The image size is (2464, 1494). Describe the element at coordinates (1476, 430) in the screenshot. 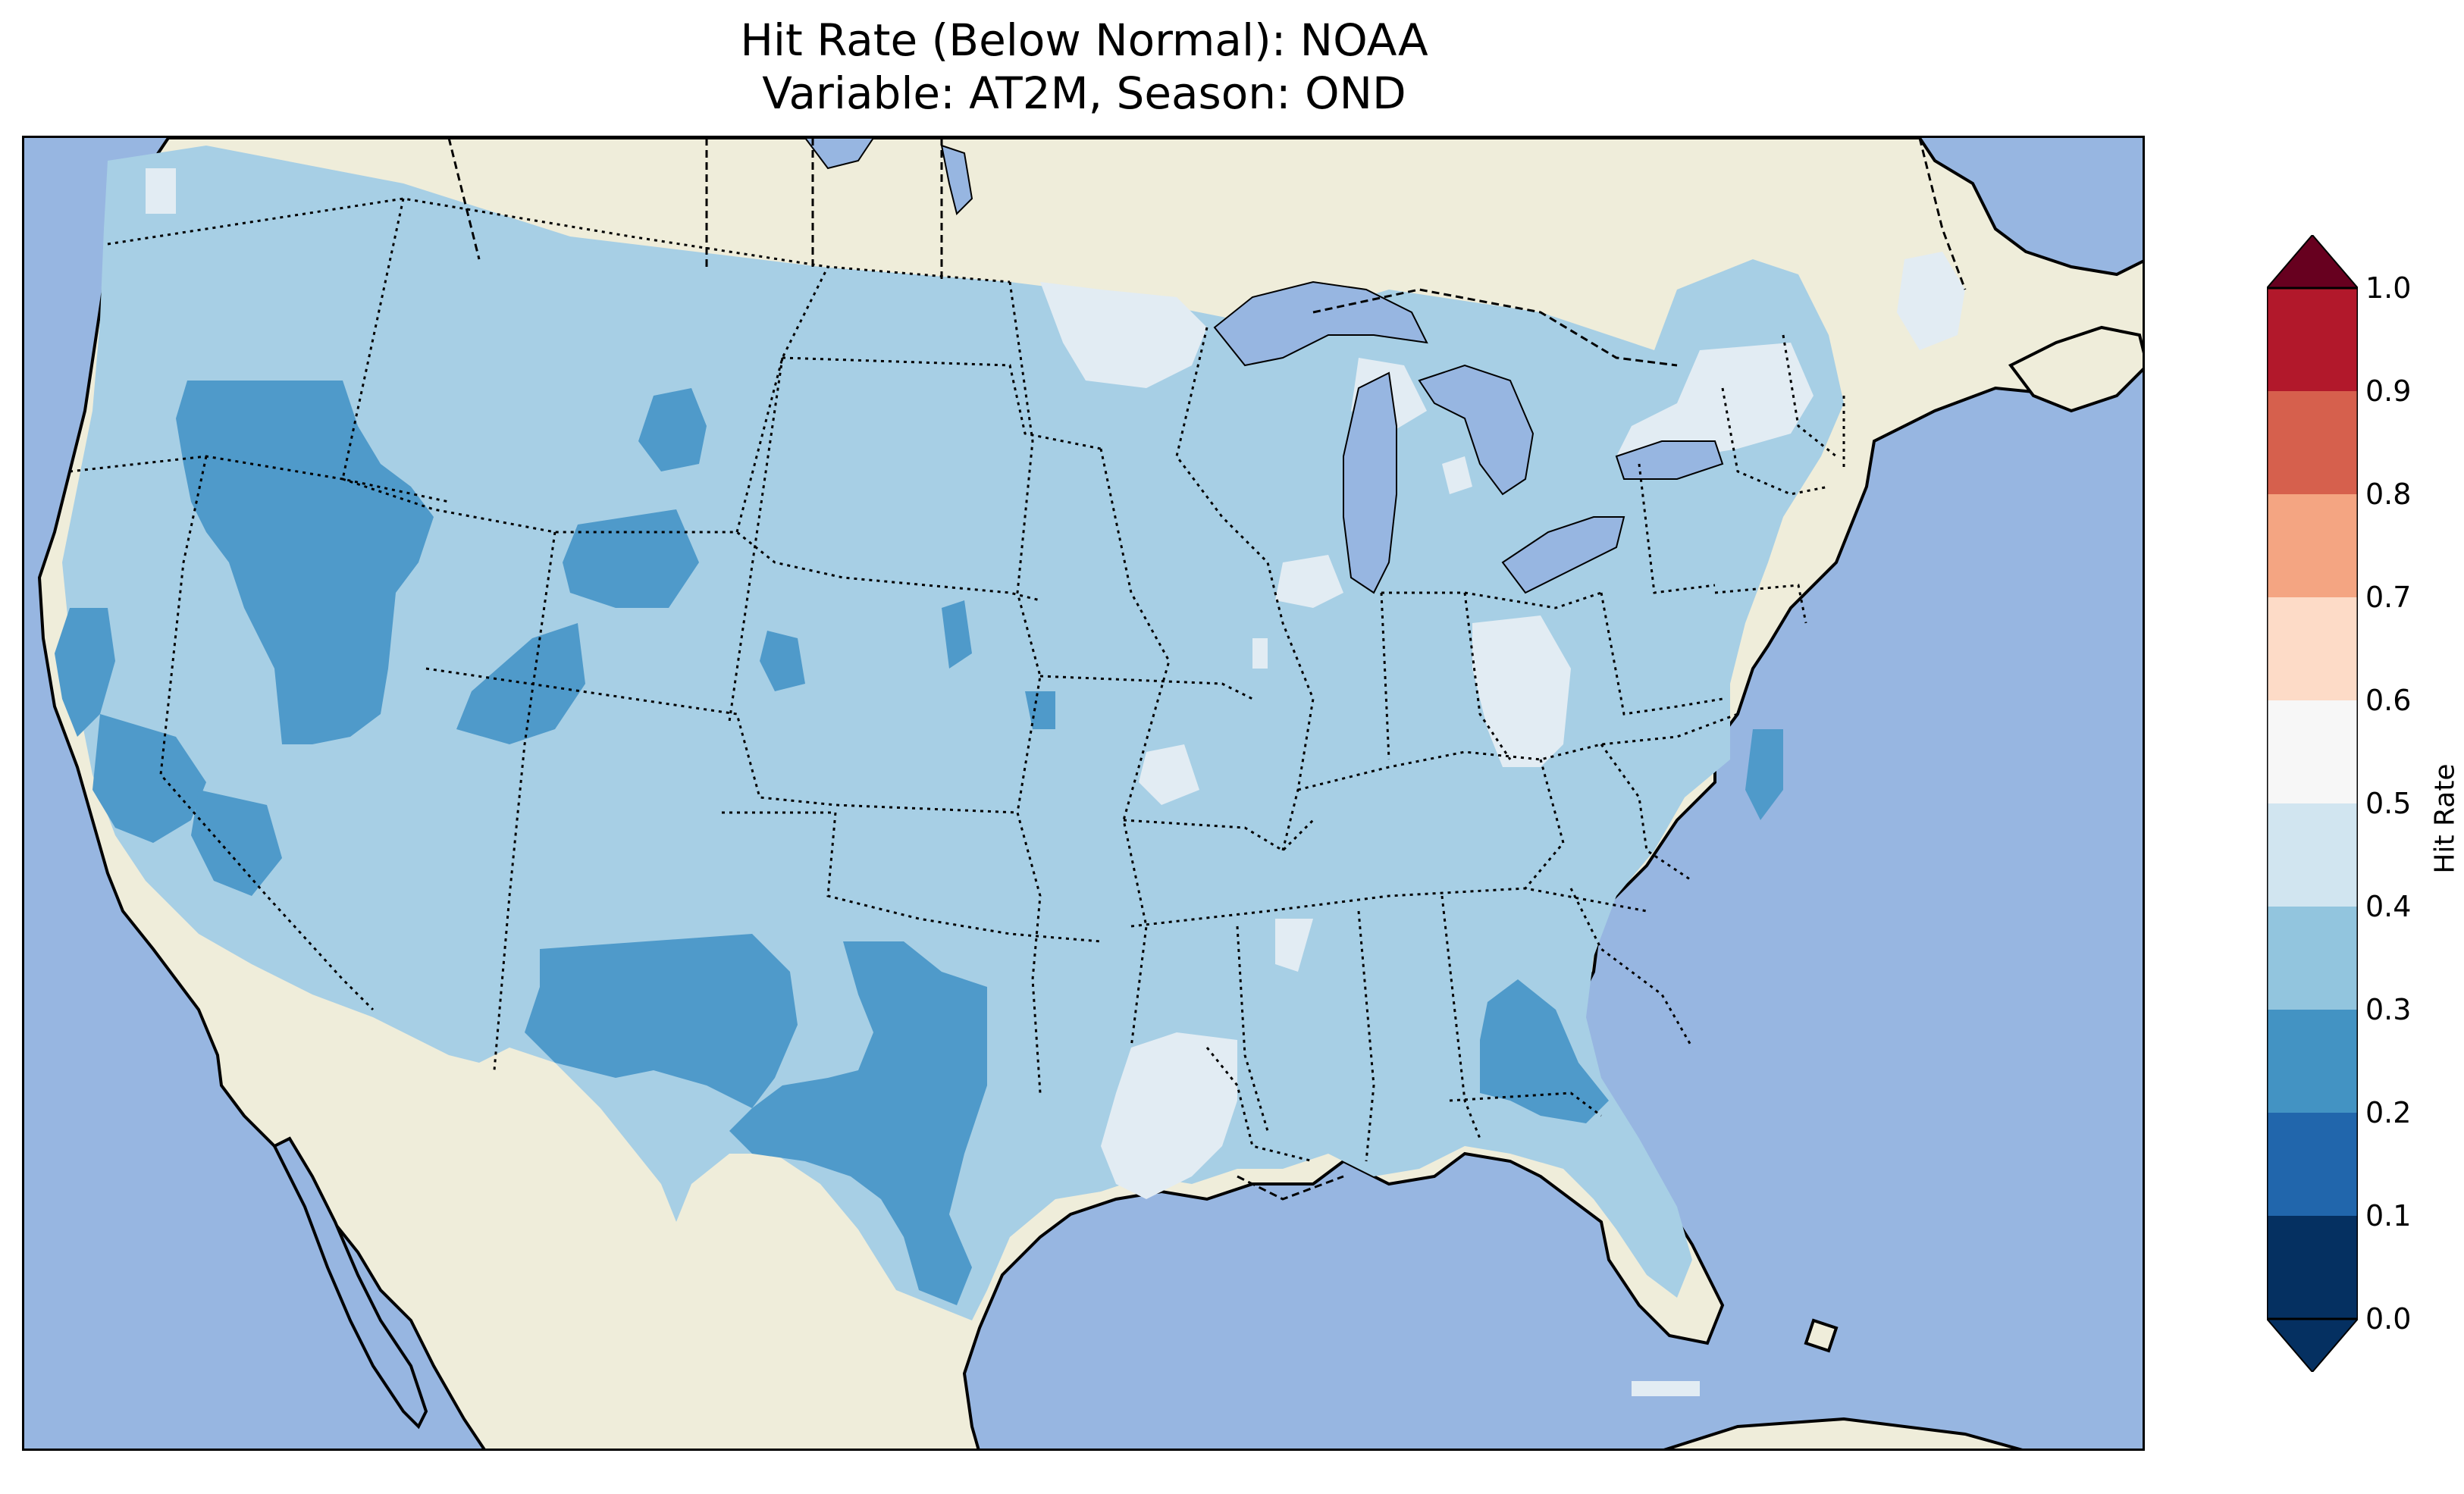

I see `lake-huron` at that location.